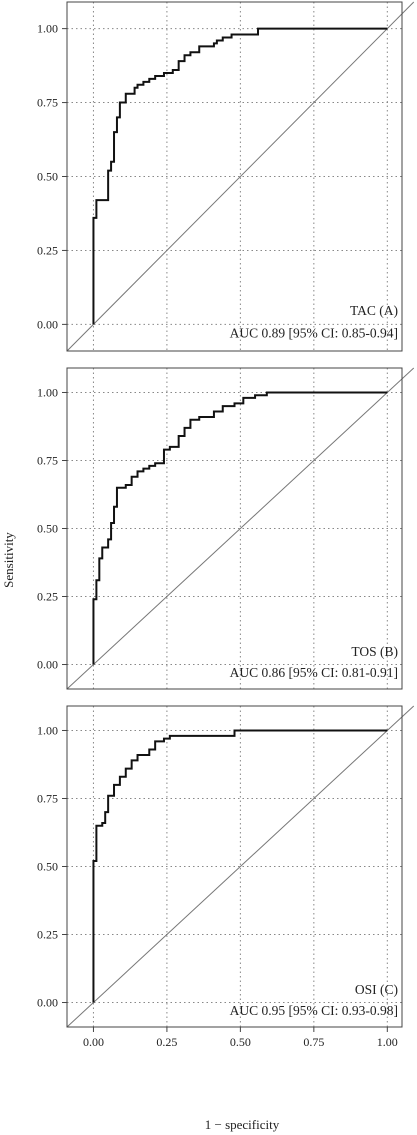 This screenshot has height=1135, width=417. Describe the element at coordinates (166, 1042) in the screenshot. I see `x-tick-label: 0.25` at that location.